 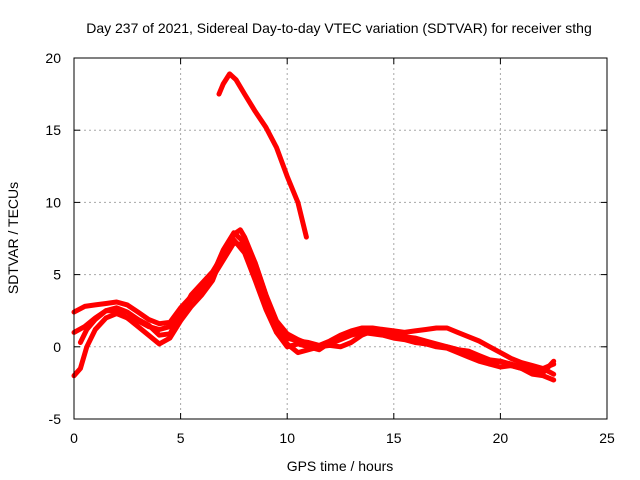 What do you see at coordinates (57, 347) in the screenshot?
I see `y-tick-label: 0` at bounding box center [57, 347].